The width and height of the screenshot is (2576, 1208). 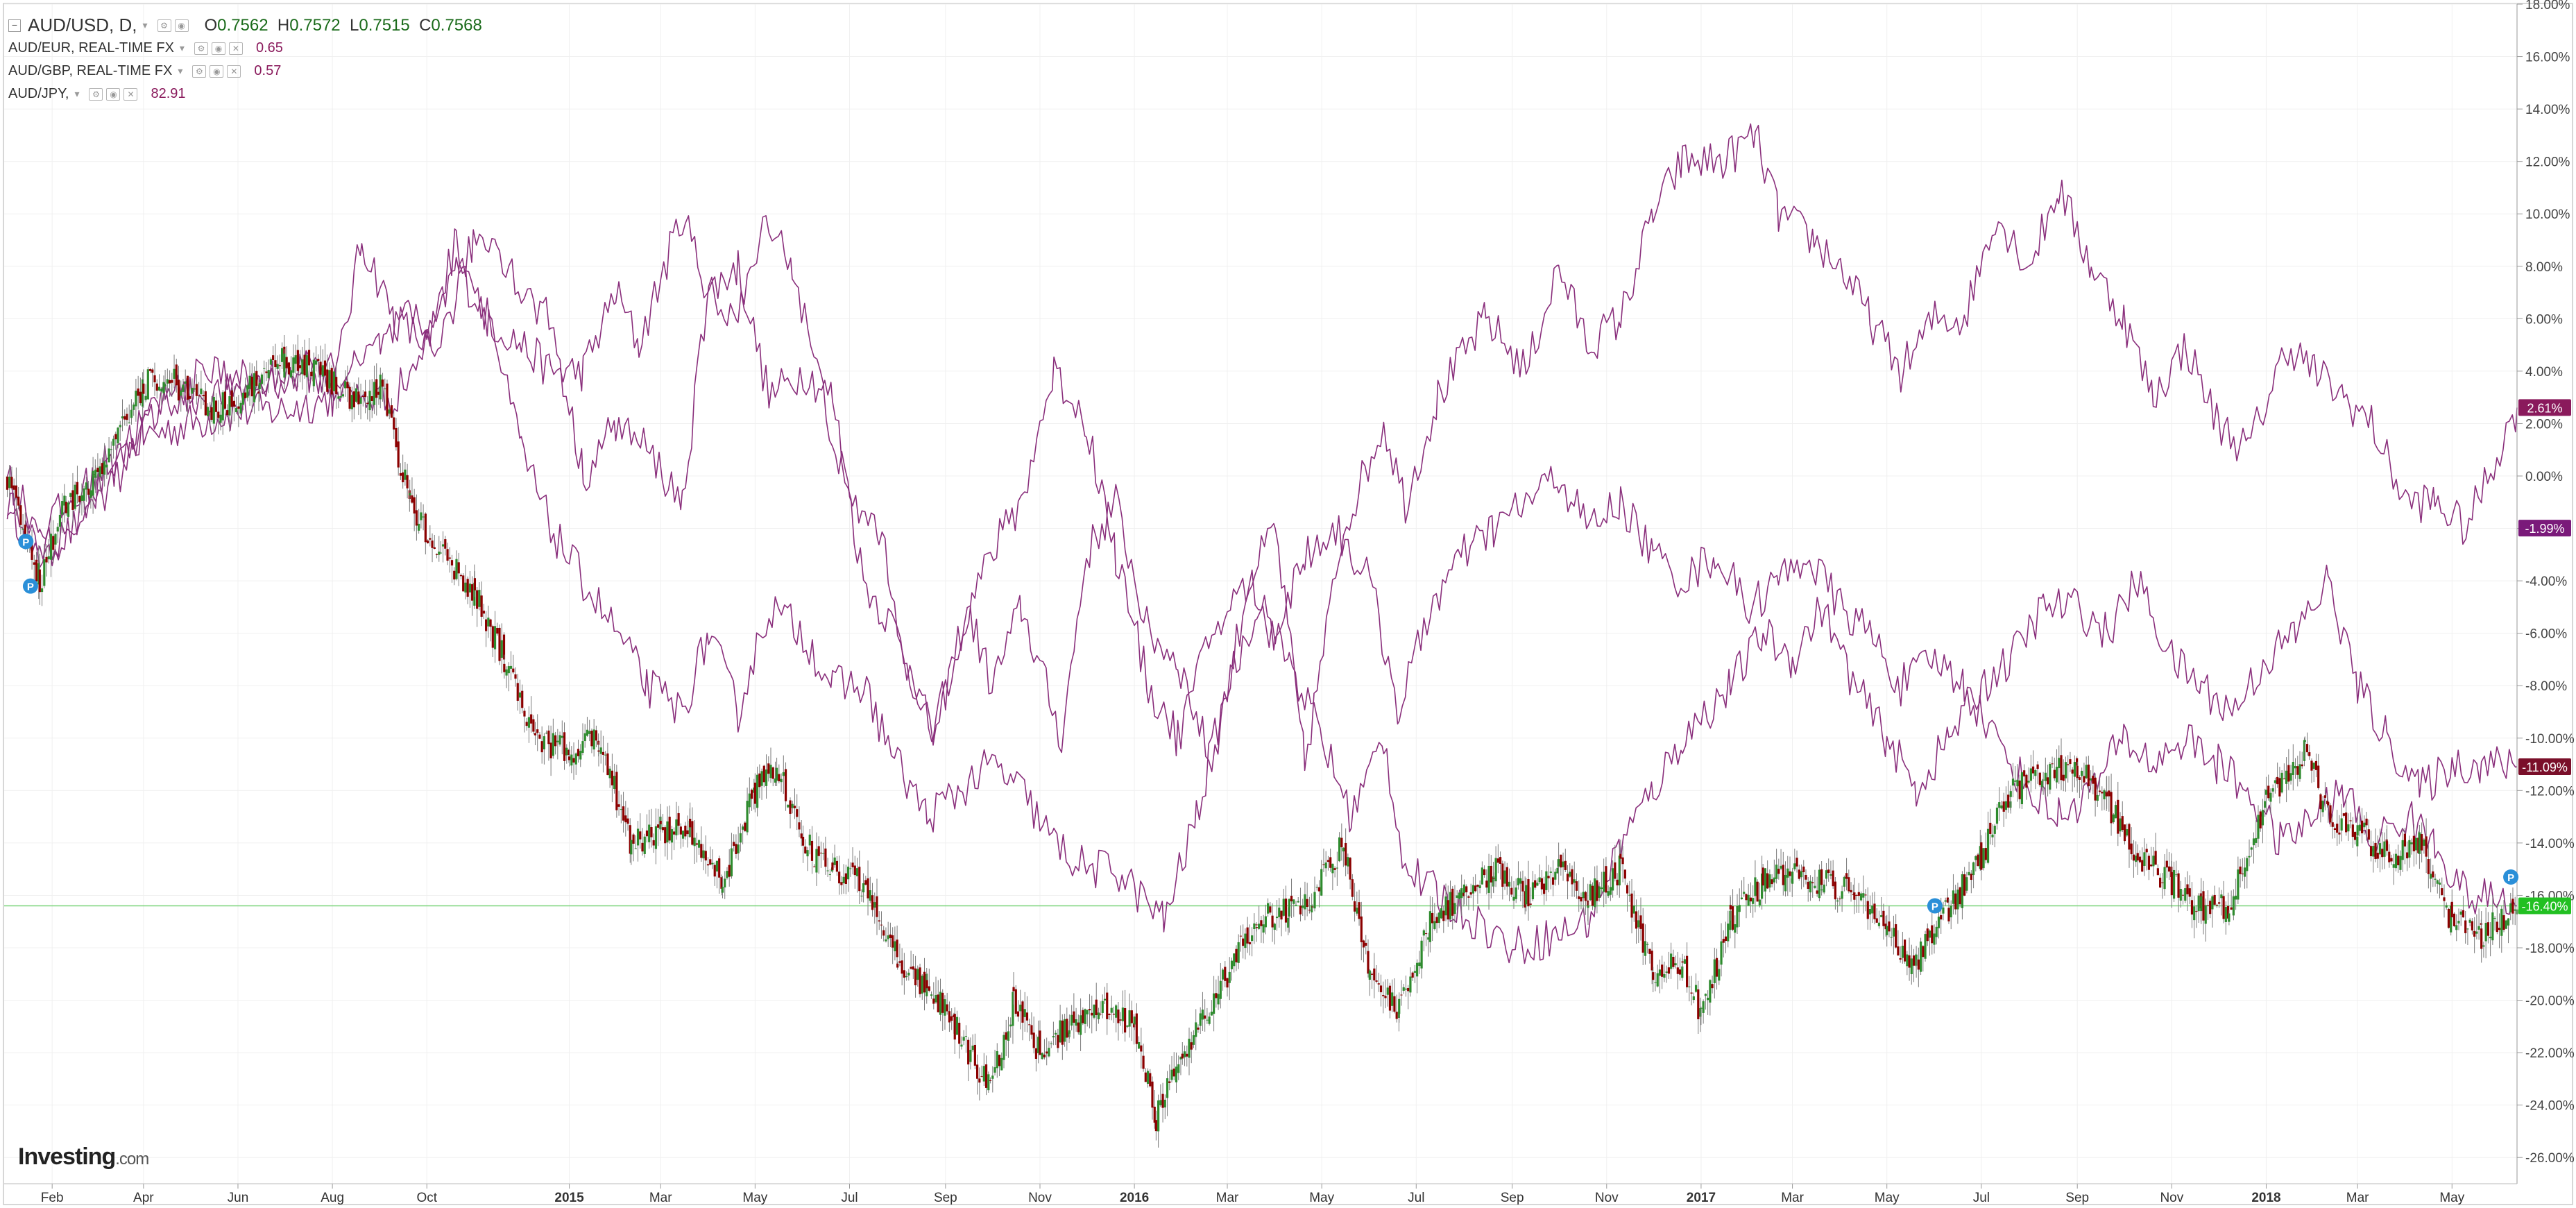 What do you see at coordinates (2550, 844) in the screenshot?
I see `y-tick-label: -14.00%` at bounding box center [2550, 844].